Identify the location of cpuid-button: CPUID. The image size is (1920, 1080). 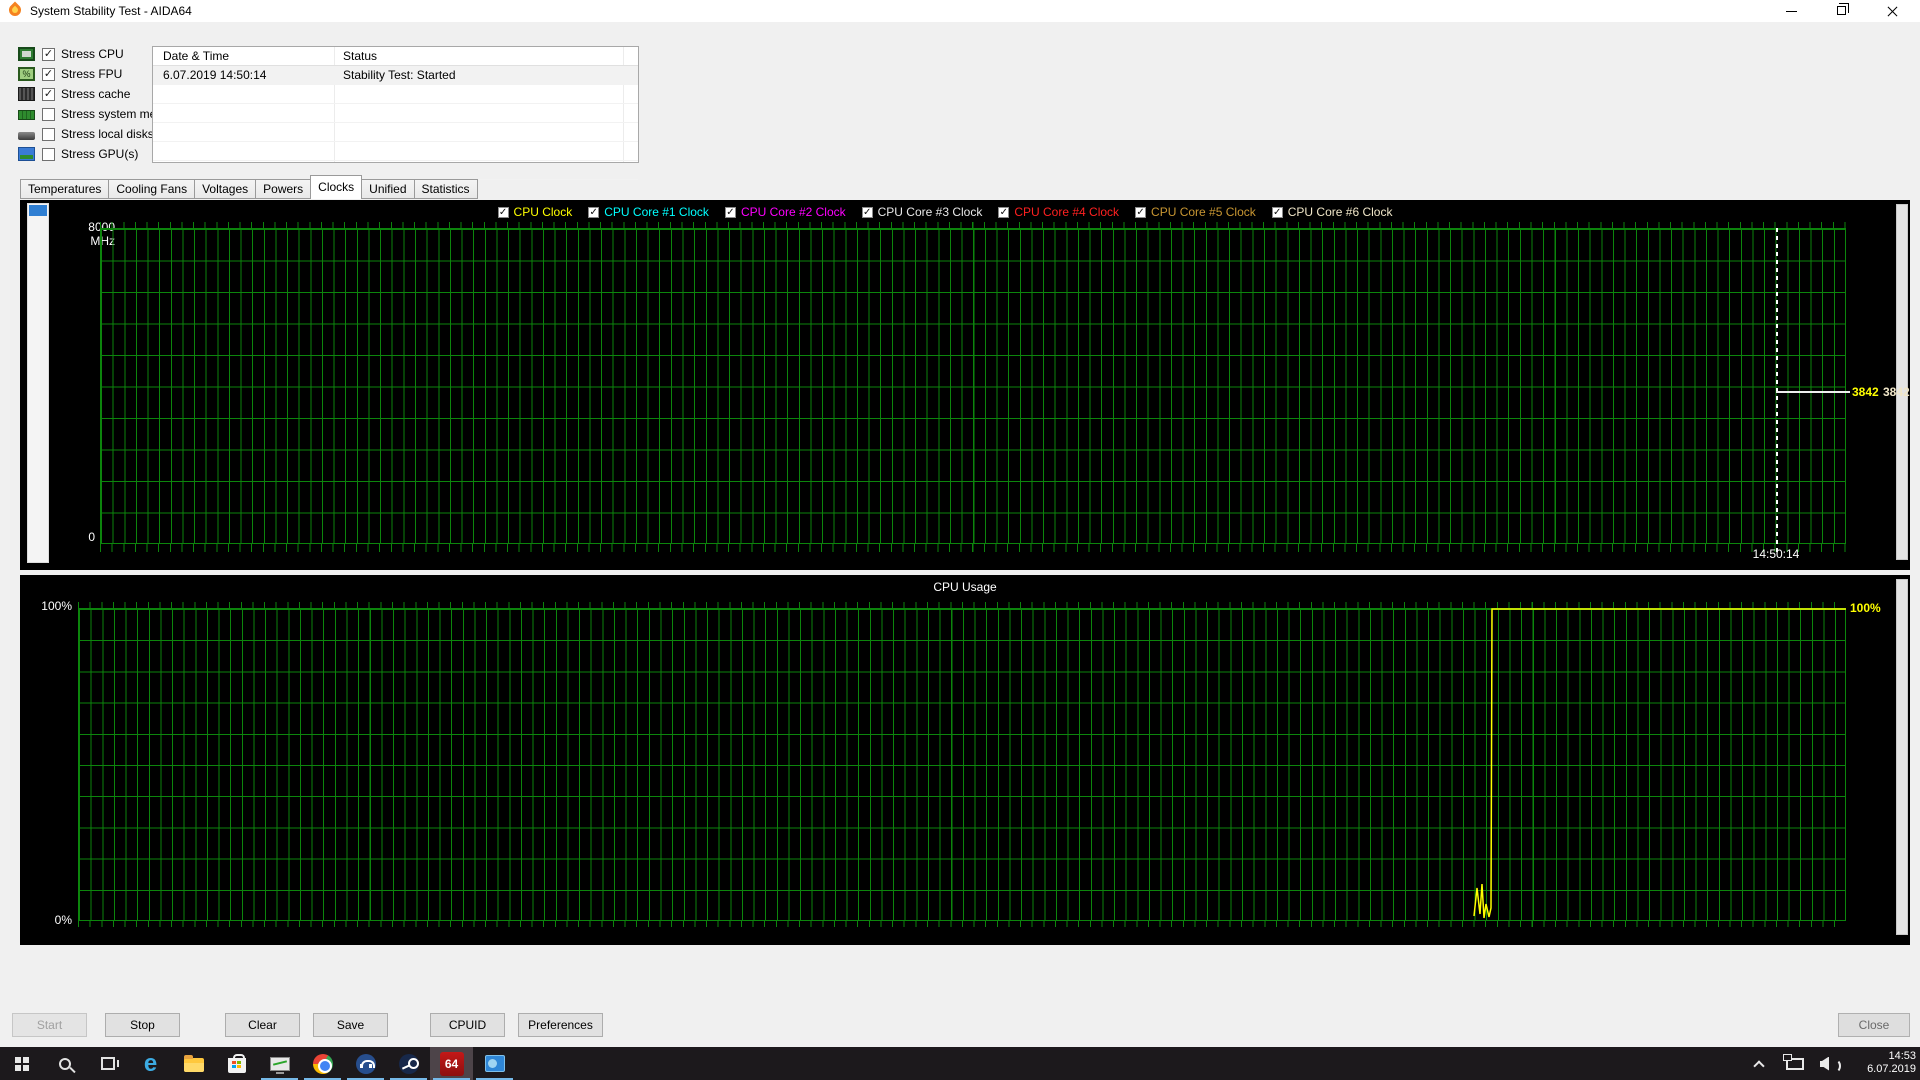
(467, 1025).